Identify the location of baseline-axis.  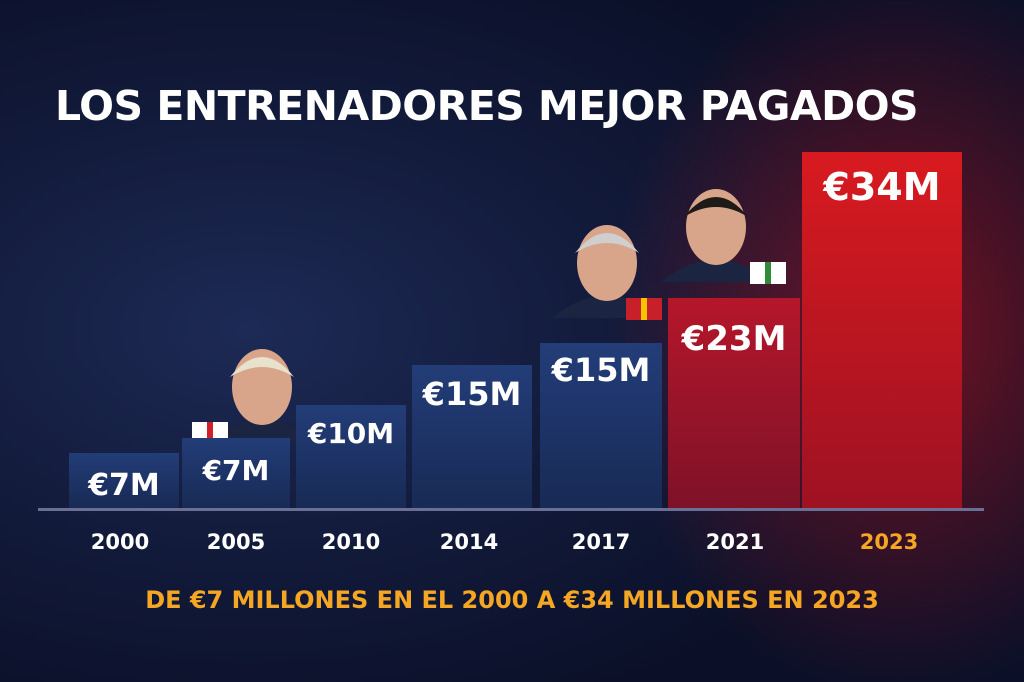
(511, 509).